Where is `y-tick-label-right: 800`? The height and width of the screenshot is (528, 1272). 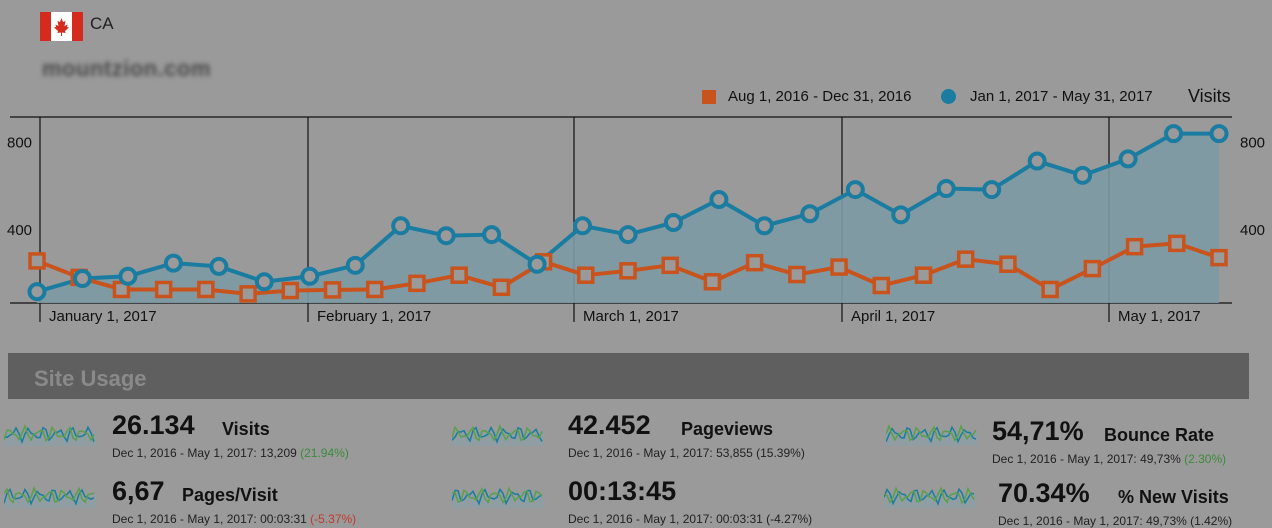
y-tick-label-right: 800 is located at coordinates (1252, 142).